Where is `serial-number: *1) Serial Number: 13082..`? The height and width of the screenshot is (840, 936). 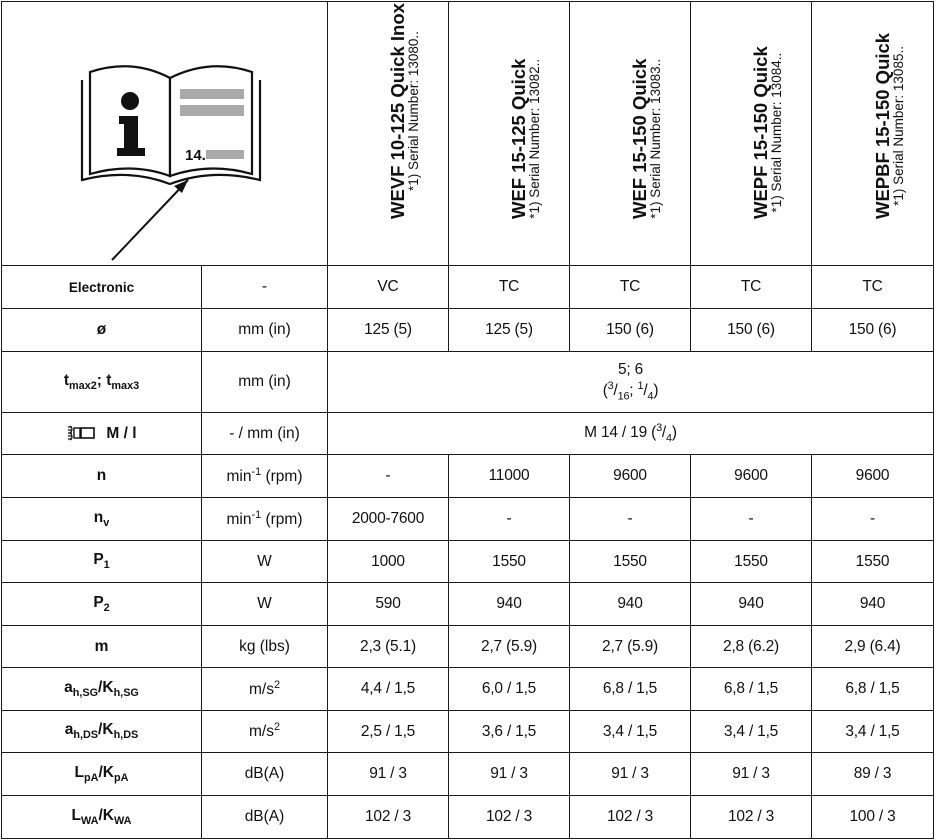
serial-number: *1) Serial Number: 13082.. is located at coordinates (535, 139).